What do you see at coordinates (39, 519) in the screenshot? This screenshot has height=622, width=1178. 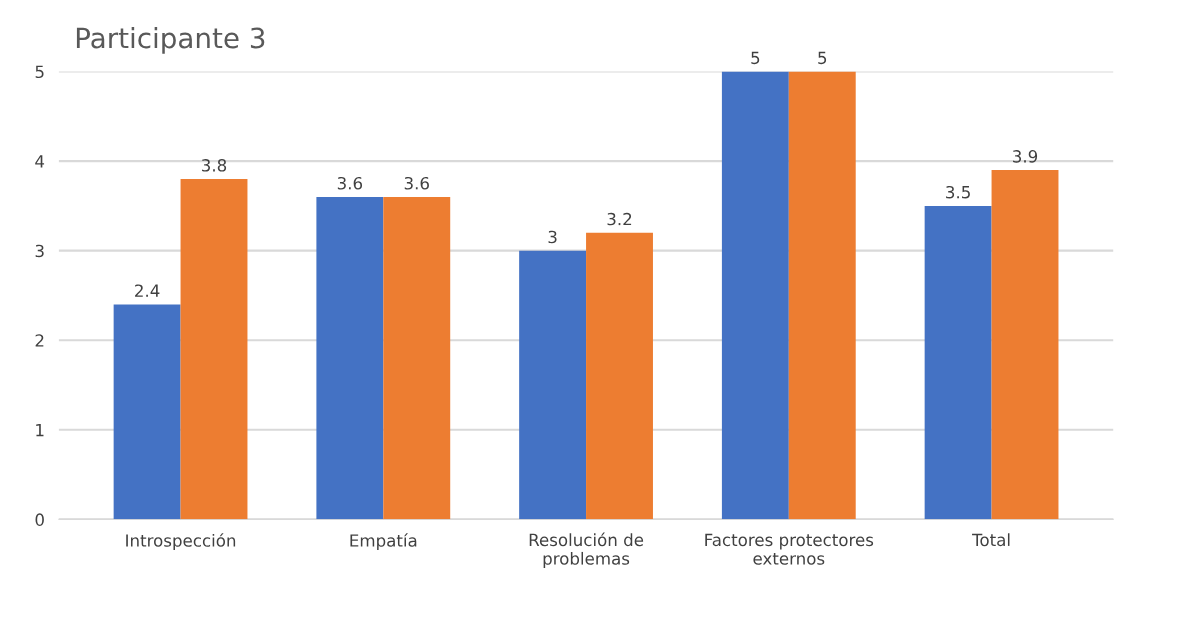 I see `y-tick-label: 0` at bounding box center [39, 519].